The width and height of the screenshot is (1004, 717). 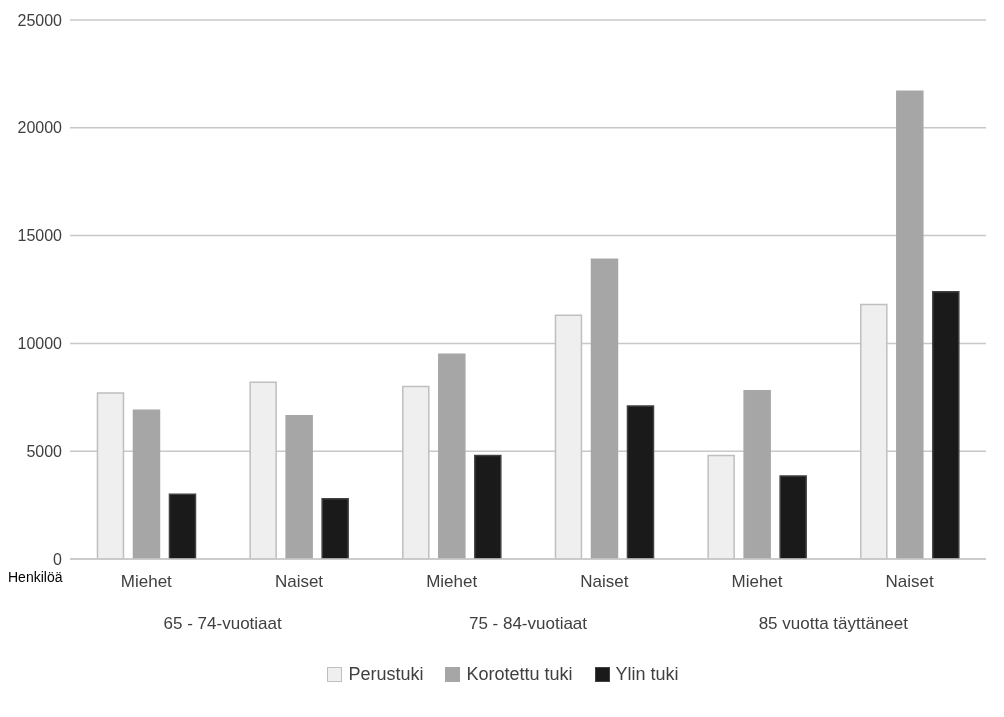 What do you see at coordinates (40, 344) in the screenshot?
I see `y-tick-label: 10000` at bounding box center [40, 344].